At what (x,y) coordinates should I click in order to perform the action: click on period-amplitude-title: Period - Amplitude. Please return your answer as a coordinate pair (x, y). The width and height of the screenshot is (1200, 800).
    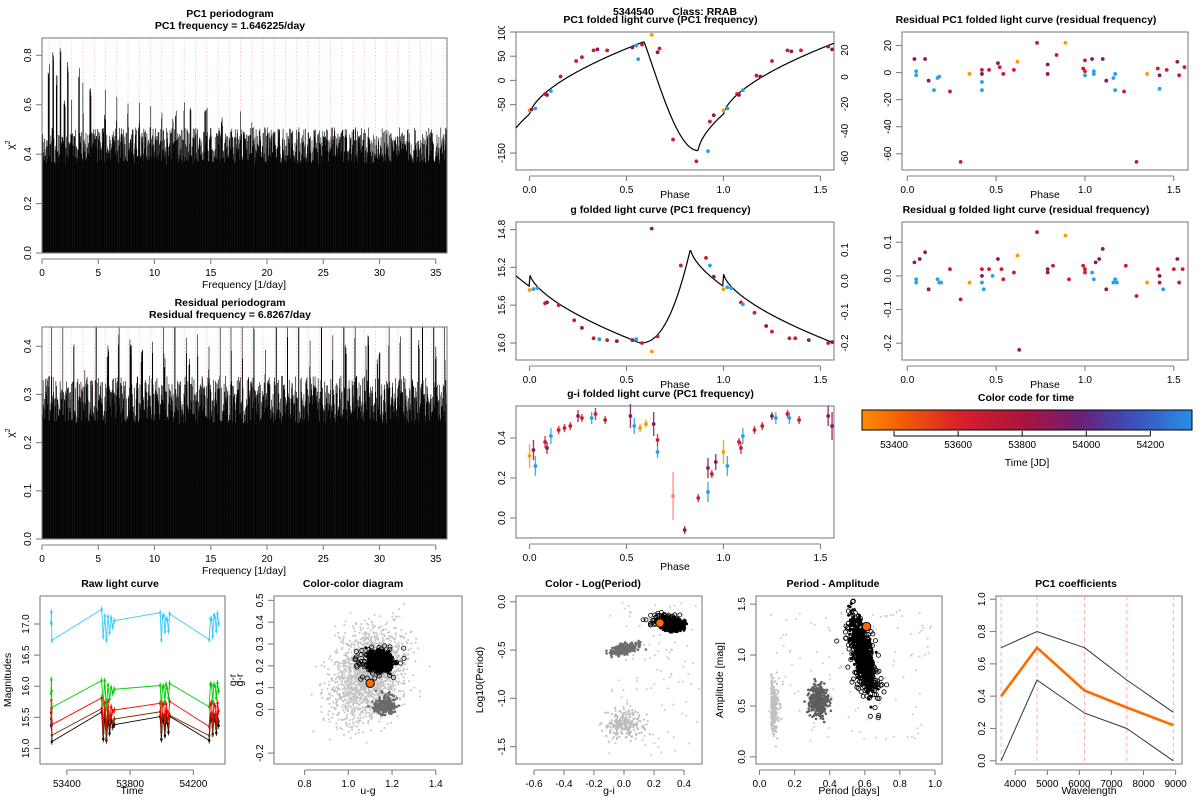
    Looking at the image, I should click on (833, 584).